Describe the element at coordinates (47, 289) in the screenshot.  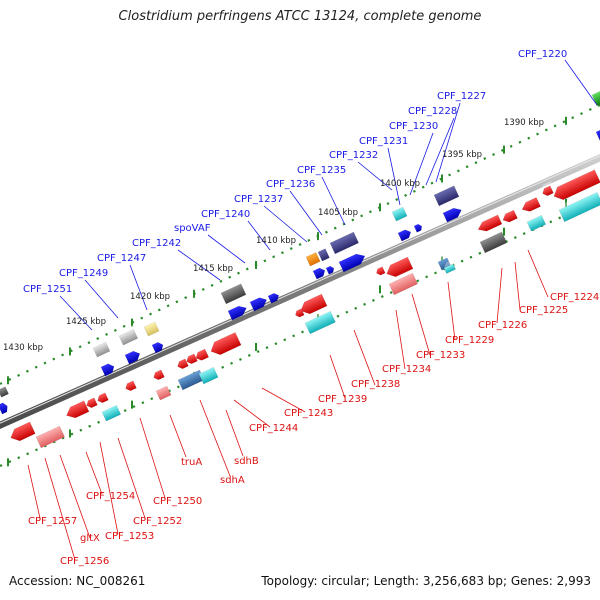
I see `gene-label: CPF_1251` at that location.